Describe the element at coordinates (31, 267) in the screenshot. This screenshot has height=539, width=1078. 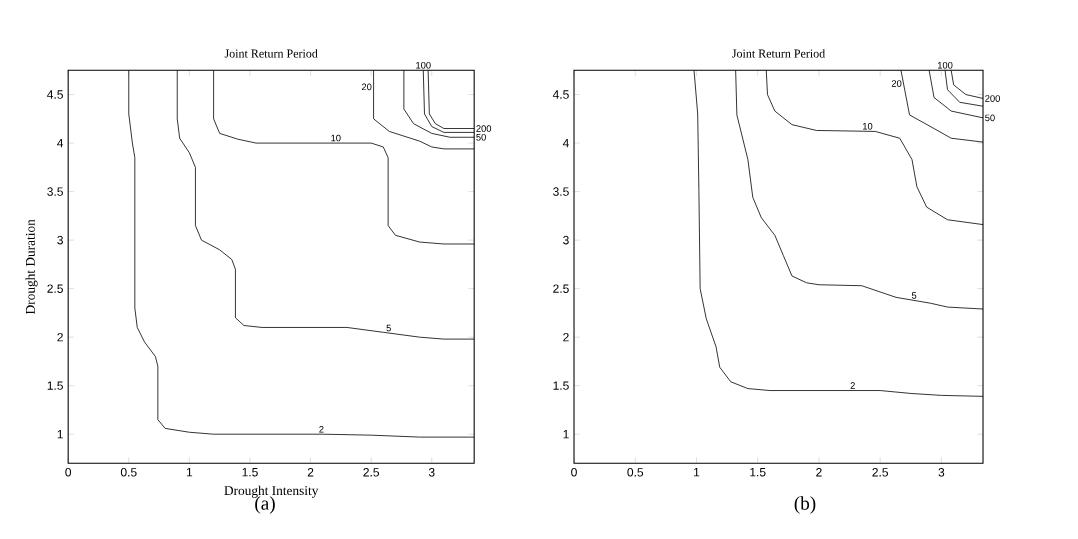
I see `y-axis-title: Drought Duration` at that location.